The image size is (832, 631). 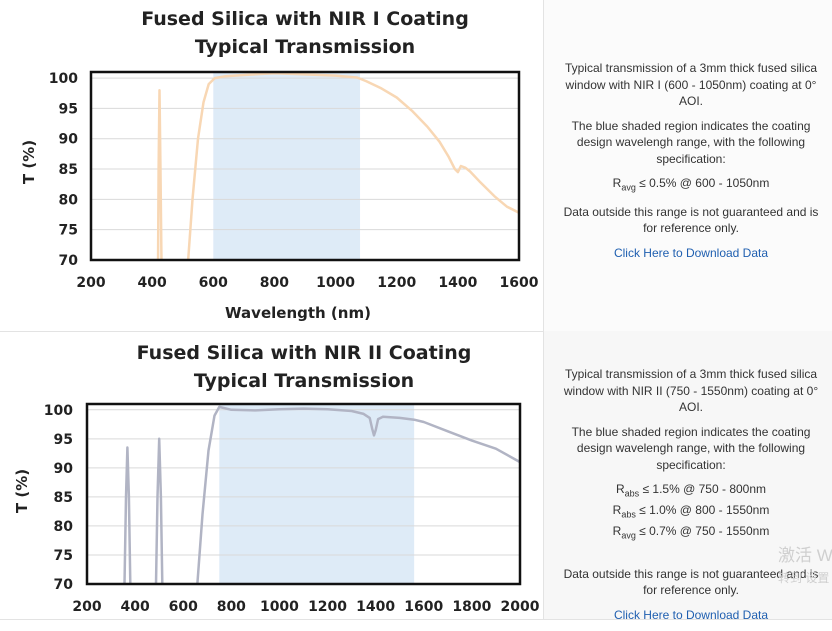 What do you see at coordinates (520, 607) in the screenshot?
I see `x-tick-label: 2000` at bounding box center [520, 607].